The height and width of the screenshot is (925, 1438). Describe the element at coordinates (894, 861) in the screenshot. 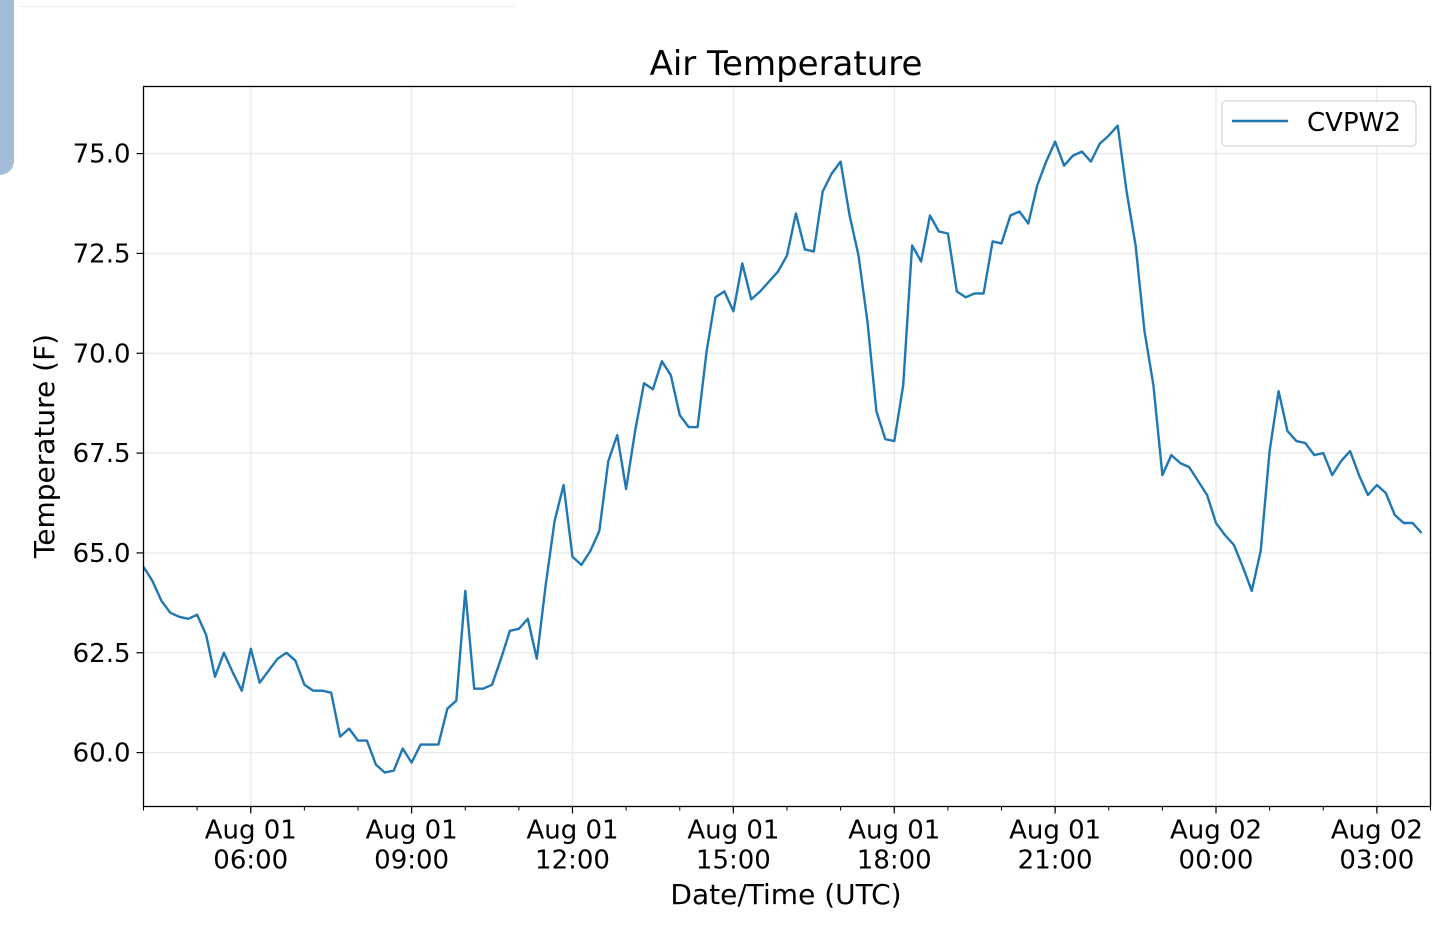

I see `x-tick-label-time: 18:00` at that location.